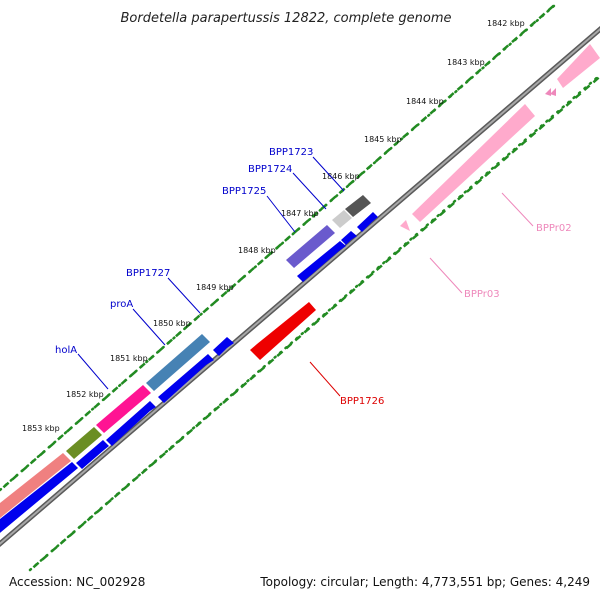 This screenshot has width=600, height=600. I want to click on holA-feature, so click(84, 443).